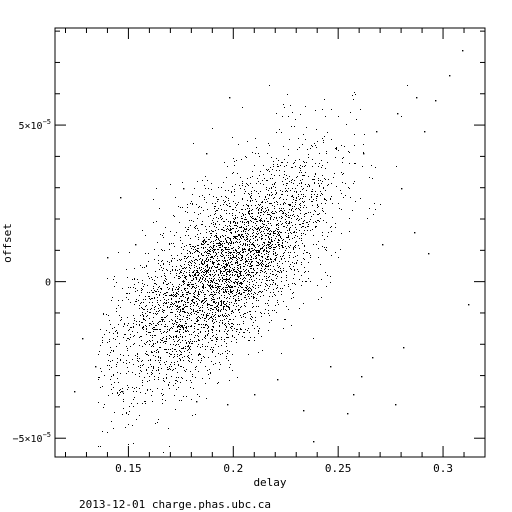 This screenshot has width=512, height=512. What do you see at coordinates (338, 468) in the screenshot?
I see `x-tick-label: 0.25` at bounding box center [338, 468].